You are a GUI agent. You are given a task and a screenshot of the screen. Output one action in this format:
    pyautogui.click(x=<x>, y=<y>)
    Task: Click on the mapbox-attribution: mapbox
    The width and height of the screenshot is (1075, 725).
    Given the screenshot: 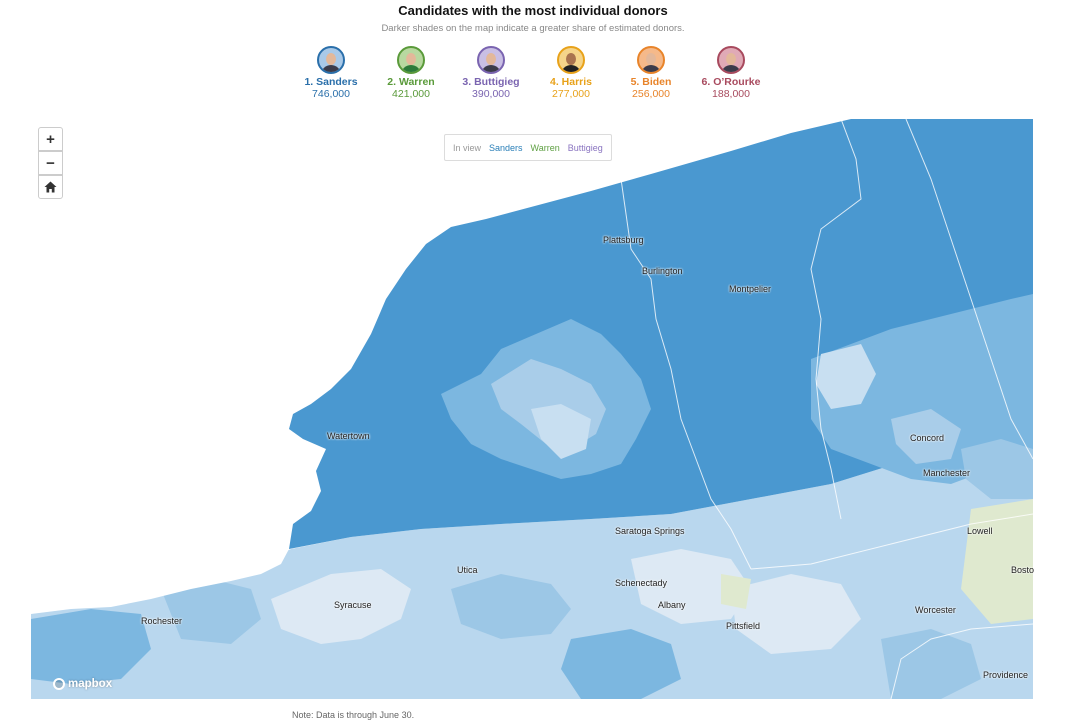 What is the action you would take?
    pyautogui.click(x=82, y=684)
    